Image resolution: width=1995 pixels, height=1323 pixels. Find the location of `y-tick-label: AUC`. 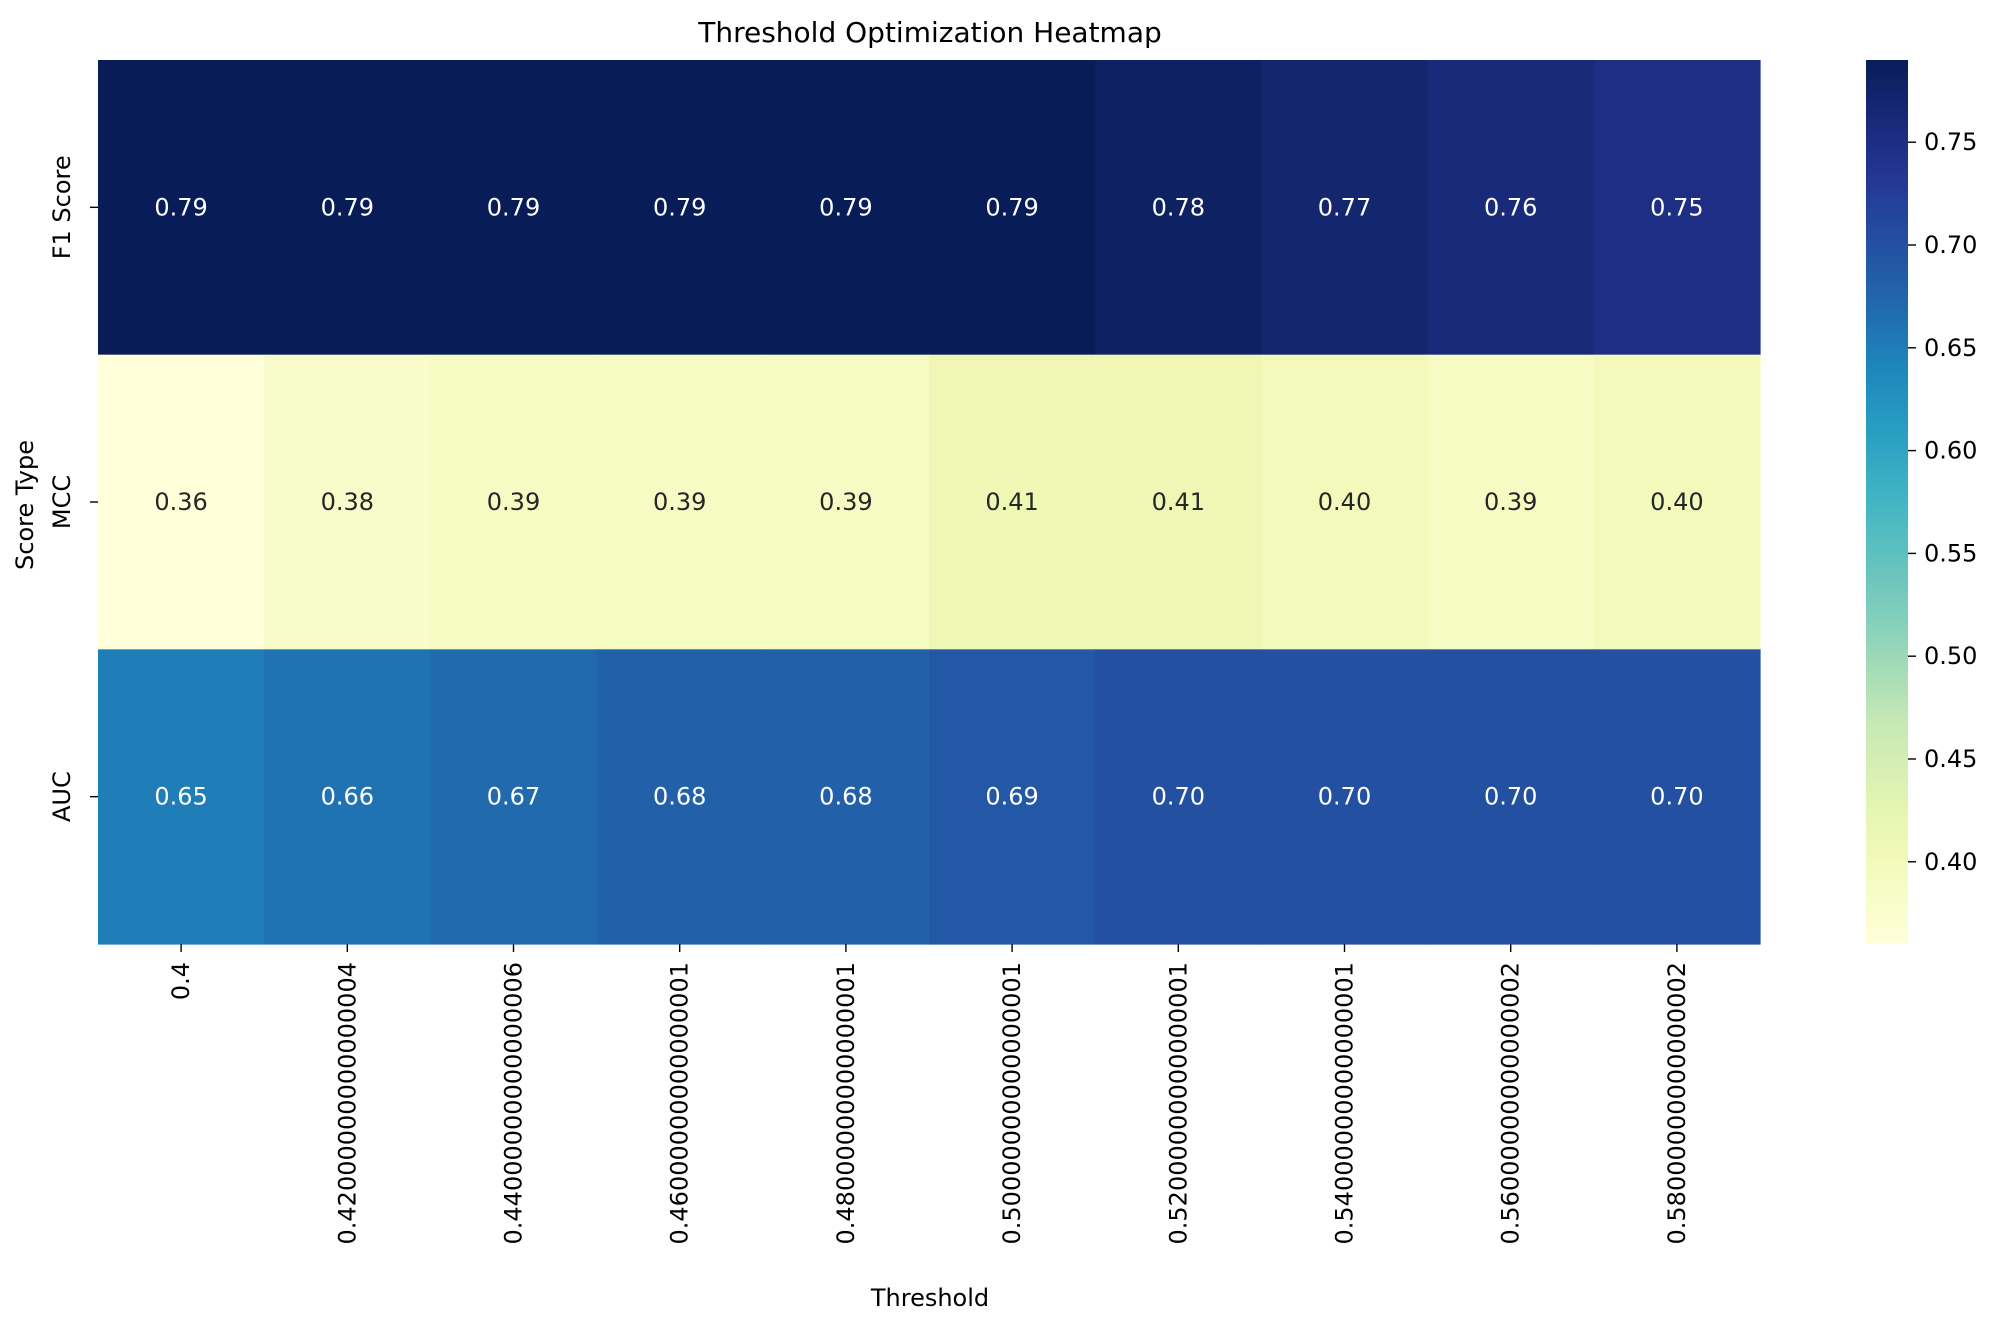

y-tick-label: AUC is located at coordinates (62, 796).